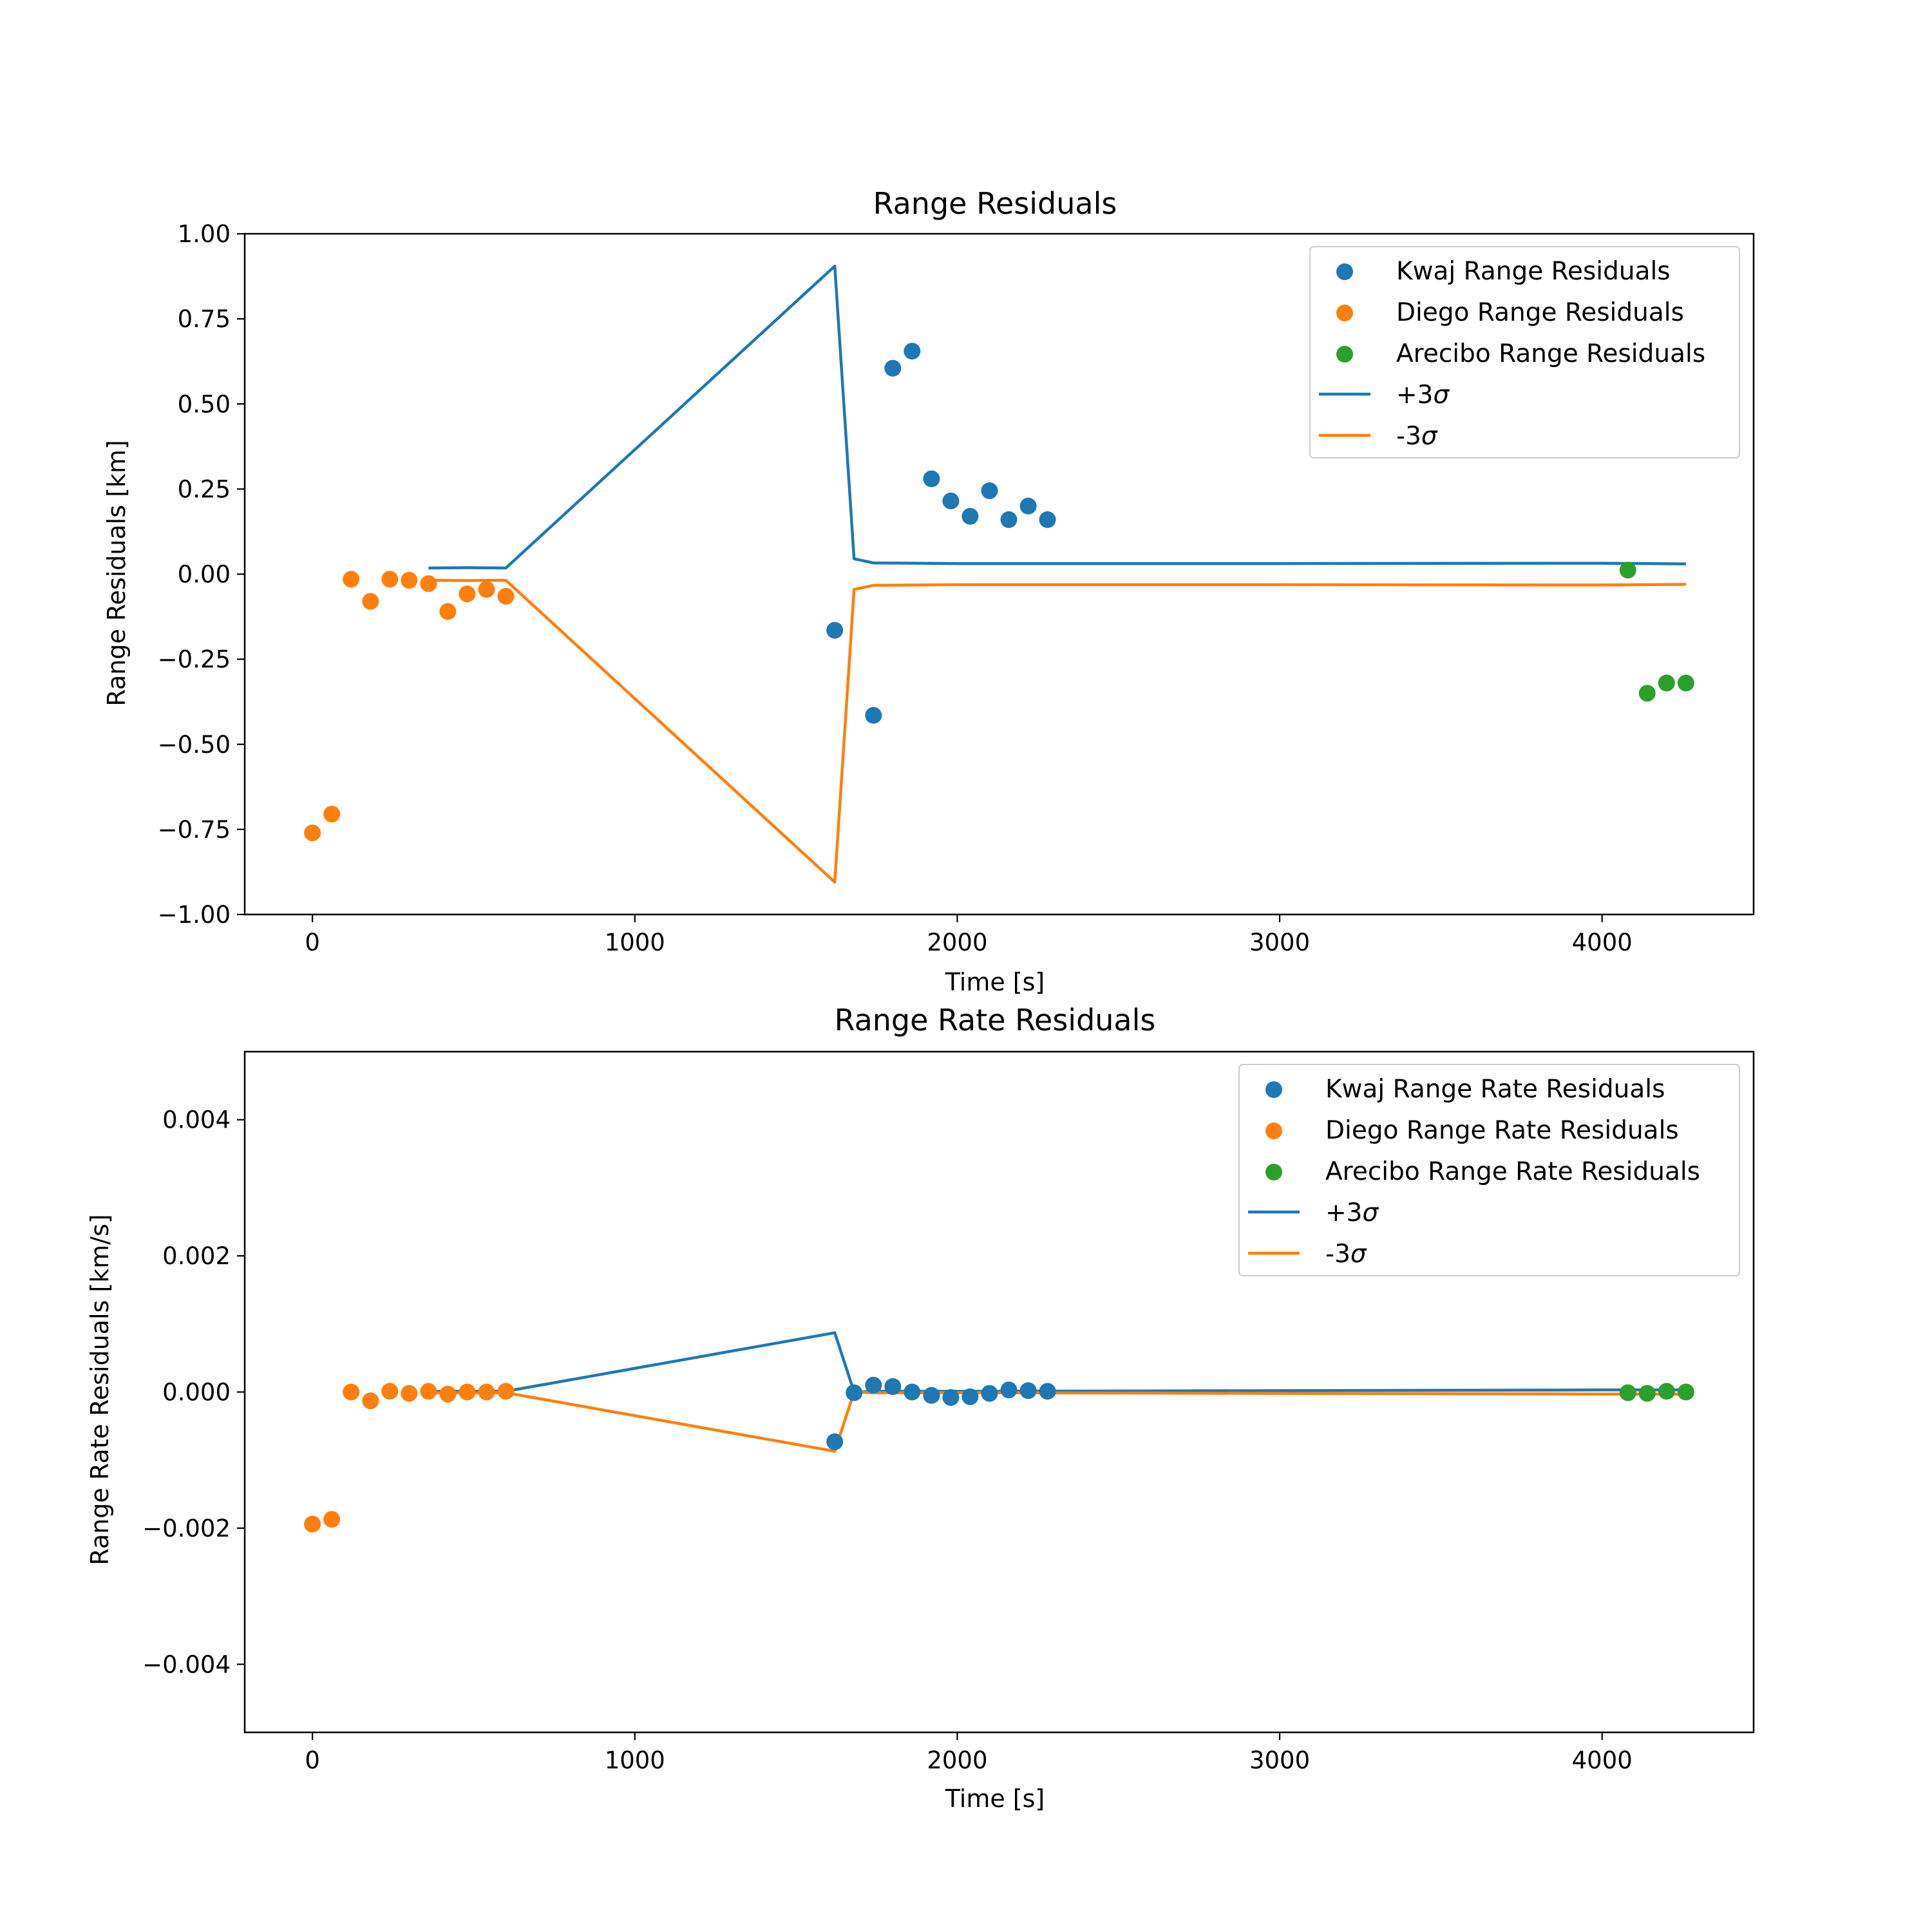 This screenshot has width=1932, height=1932. What do you see at coordinates (312, 1760) in the screenshot?
I see `x-tick-label: 0` at bounding box center [312, 1760].